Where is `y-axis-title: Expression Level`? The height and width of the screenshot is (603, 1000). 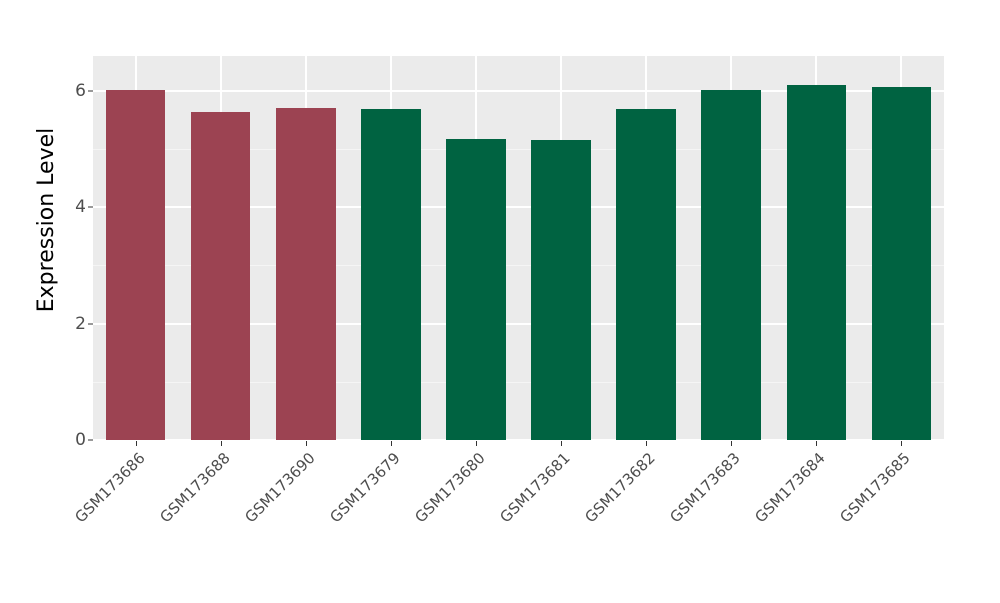 y-axis-title: Expression Level is located at coordinates (46, 220).